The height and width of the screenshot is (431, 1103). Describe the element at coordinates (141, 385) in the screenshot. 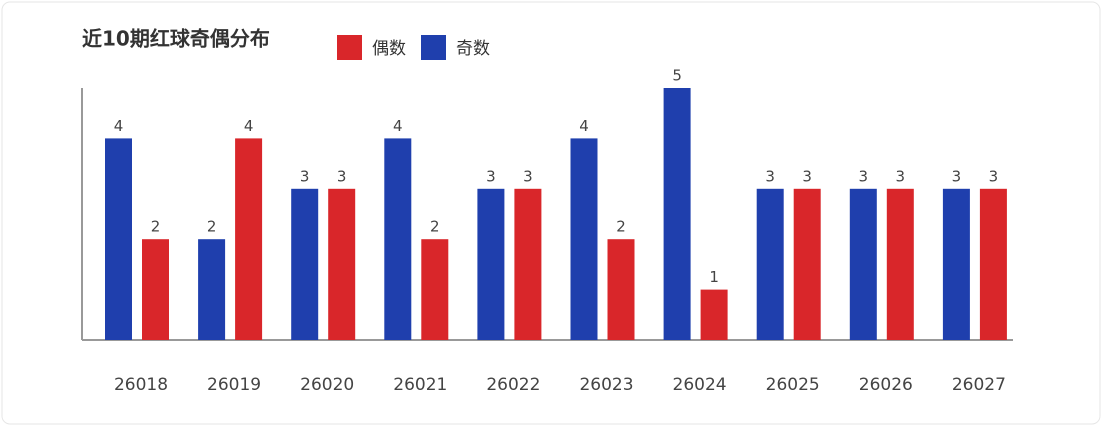

I see `x-tick-label: 26018` at that location.